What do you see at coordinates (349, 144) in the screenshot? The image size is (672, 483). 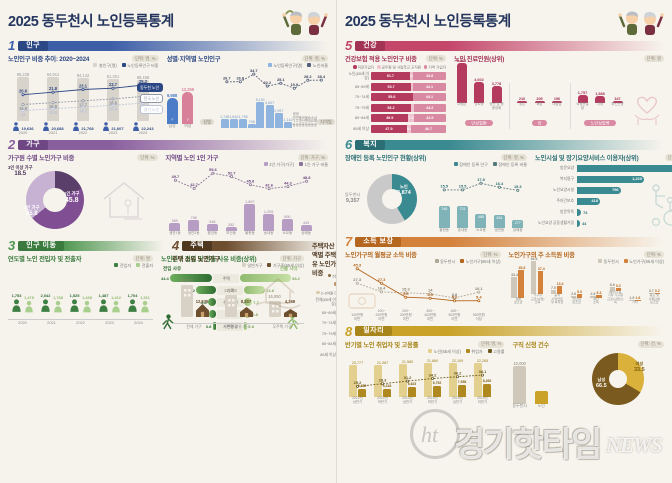 I see `section-number: 6` at bounding box center [349, 144].